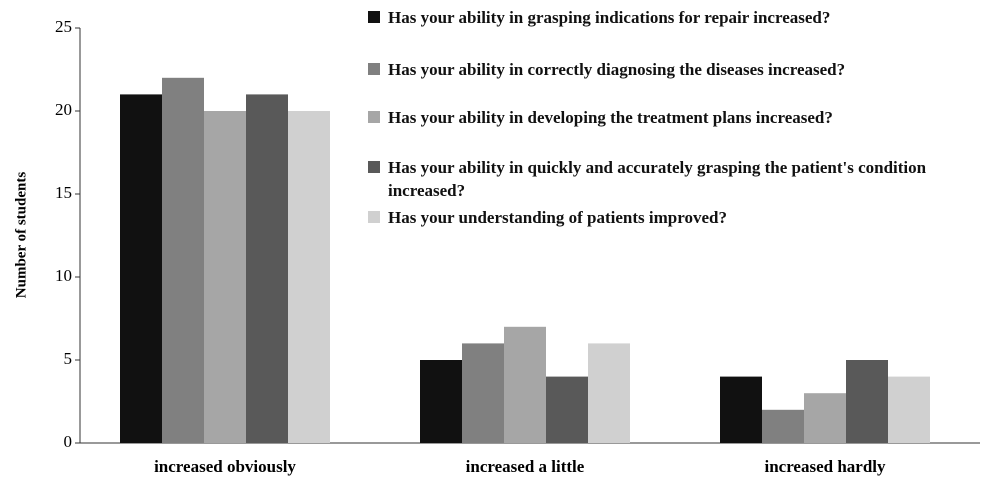 The height and width of the screenshot is (479, 989). I want to click on y-tick-label: 5, so click(68, 358).